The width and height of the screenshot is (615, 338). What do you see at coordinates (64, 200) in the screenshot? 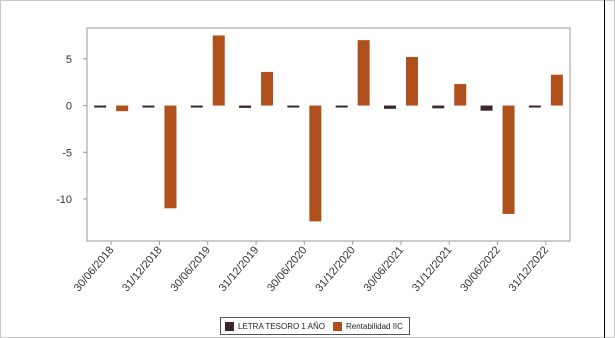
I see `y-tick-label: -10` at bounding box center [64, 200].